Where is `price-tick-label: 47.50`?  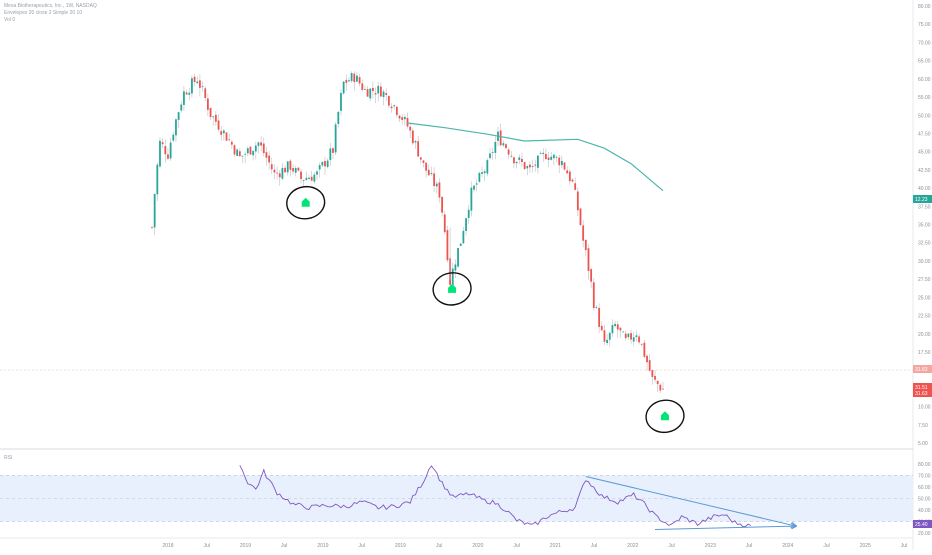 price-tick-label: 47.50 is located at coordinates (924, 134).